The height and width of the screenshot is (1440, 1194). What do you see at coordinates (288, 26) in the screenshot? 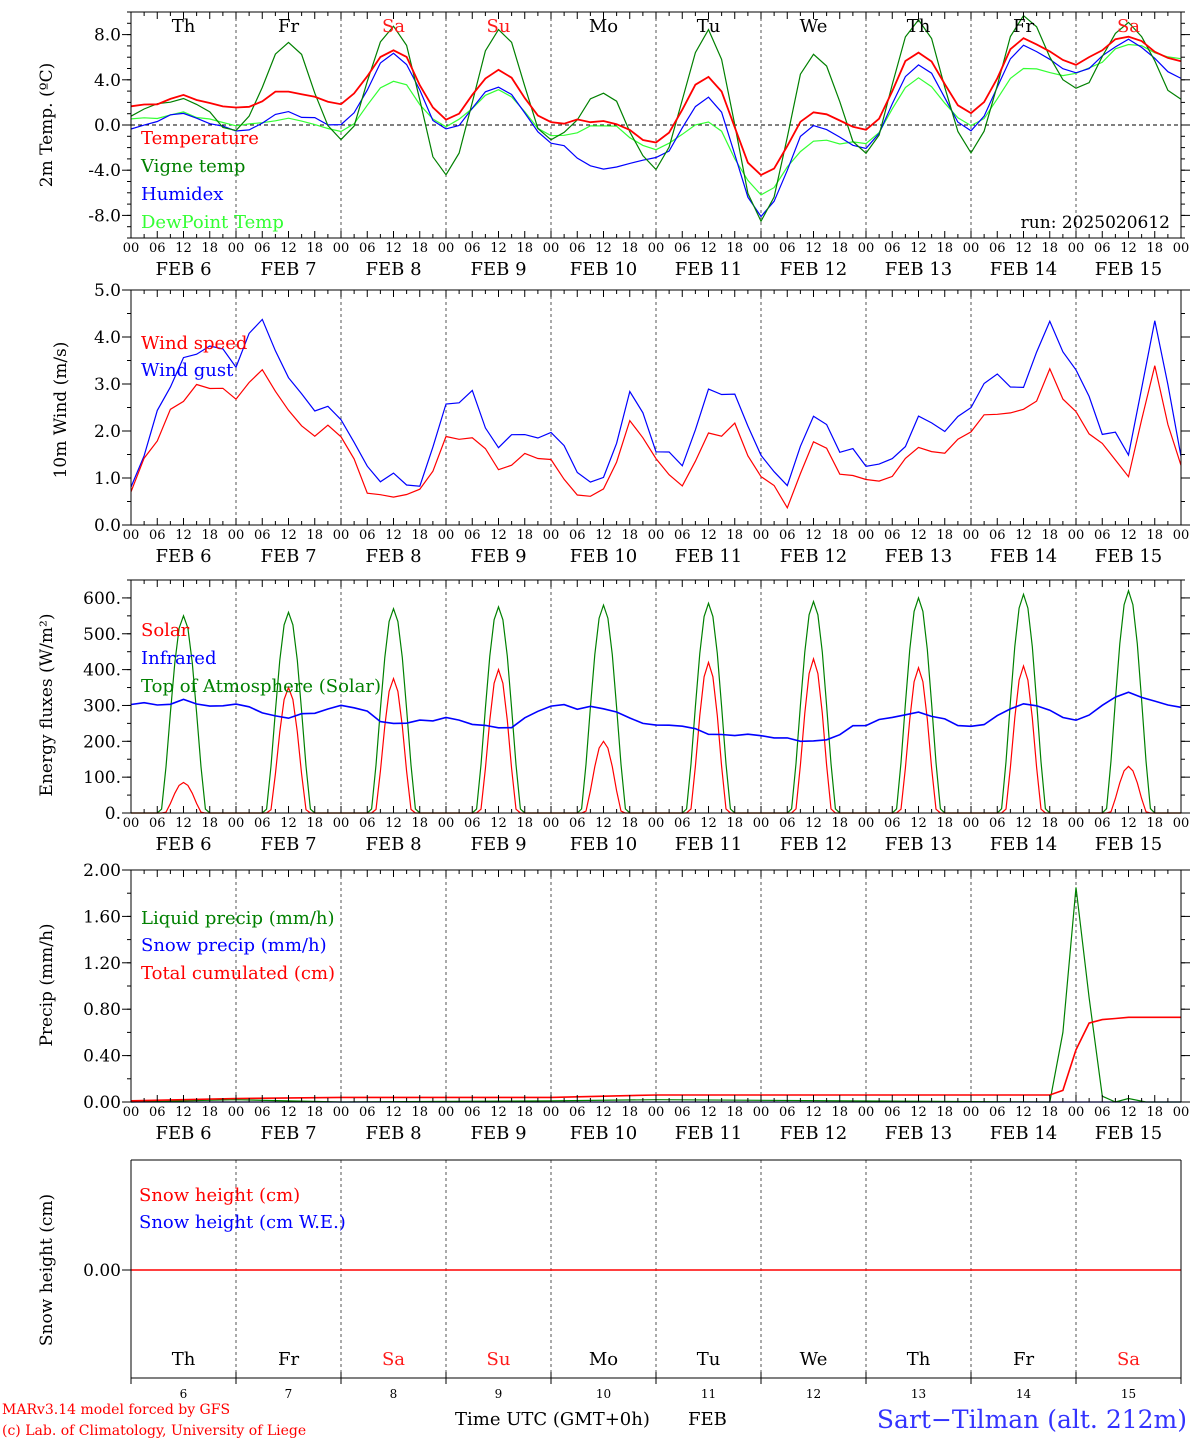
I see `day-of-week-label: Fr` at bounding box center [288, 26].